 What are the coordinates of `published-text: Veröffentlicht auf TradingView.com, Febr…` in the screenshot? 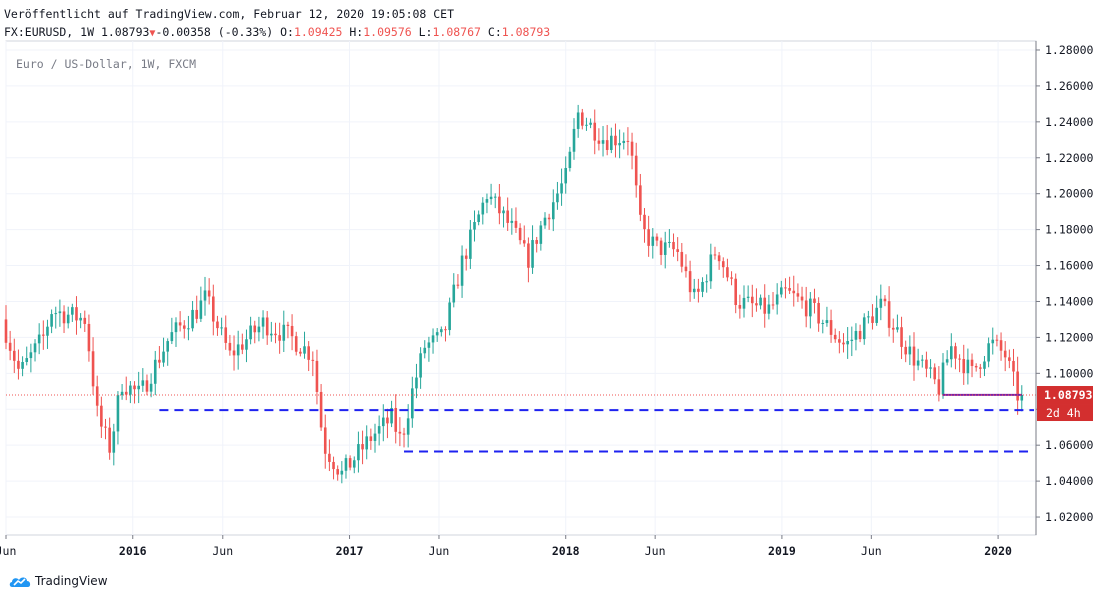 It's located at (229, 14).